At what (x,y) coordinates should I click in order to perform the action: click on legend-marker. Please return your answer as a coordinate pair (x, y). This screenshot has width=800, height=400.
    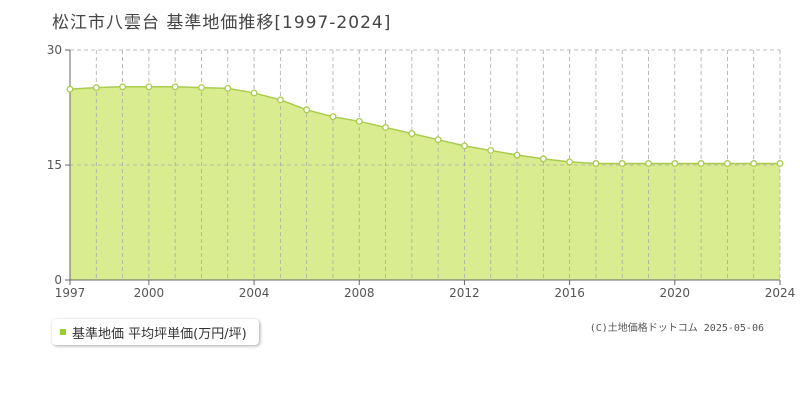
    Looking at the image, I should click on (63, 332).